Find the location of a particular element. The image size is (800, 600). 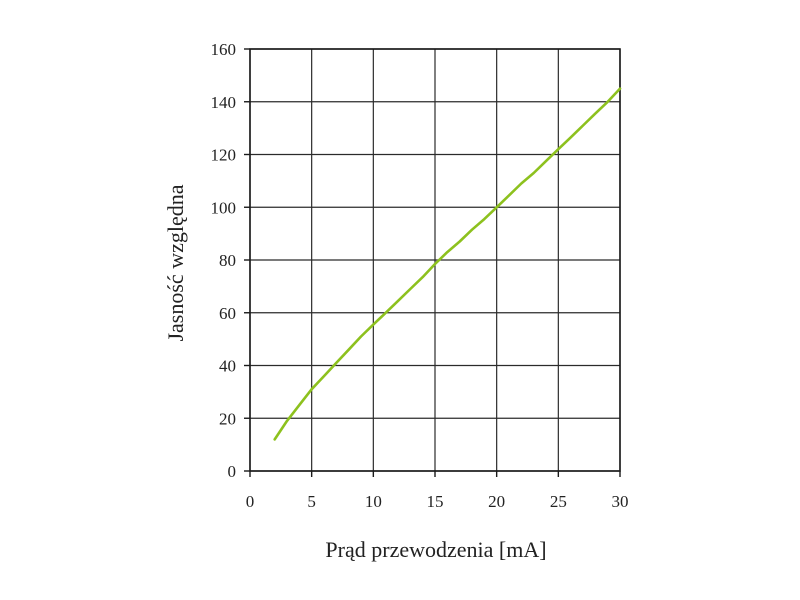

y-tick-label-20: 20 is located at coordinates (227, 418).